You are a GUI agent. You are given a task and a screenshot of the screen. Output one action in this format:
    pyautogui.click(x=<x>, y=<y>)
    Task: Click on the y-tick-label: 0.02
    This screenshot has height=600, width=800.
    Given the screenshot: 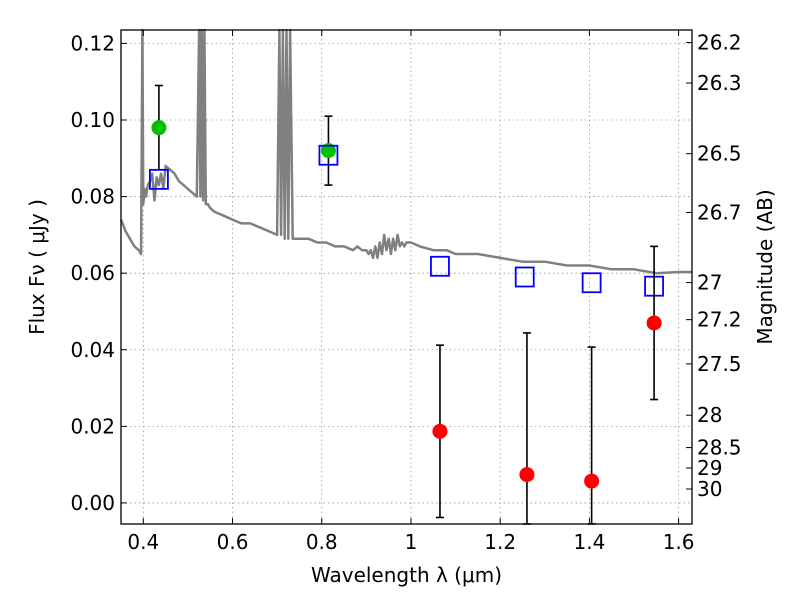 What is the action you would take?
    pyautogui.click(x=92, y=426)
    